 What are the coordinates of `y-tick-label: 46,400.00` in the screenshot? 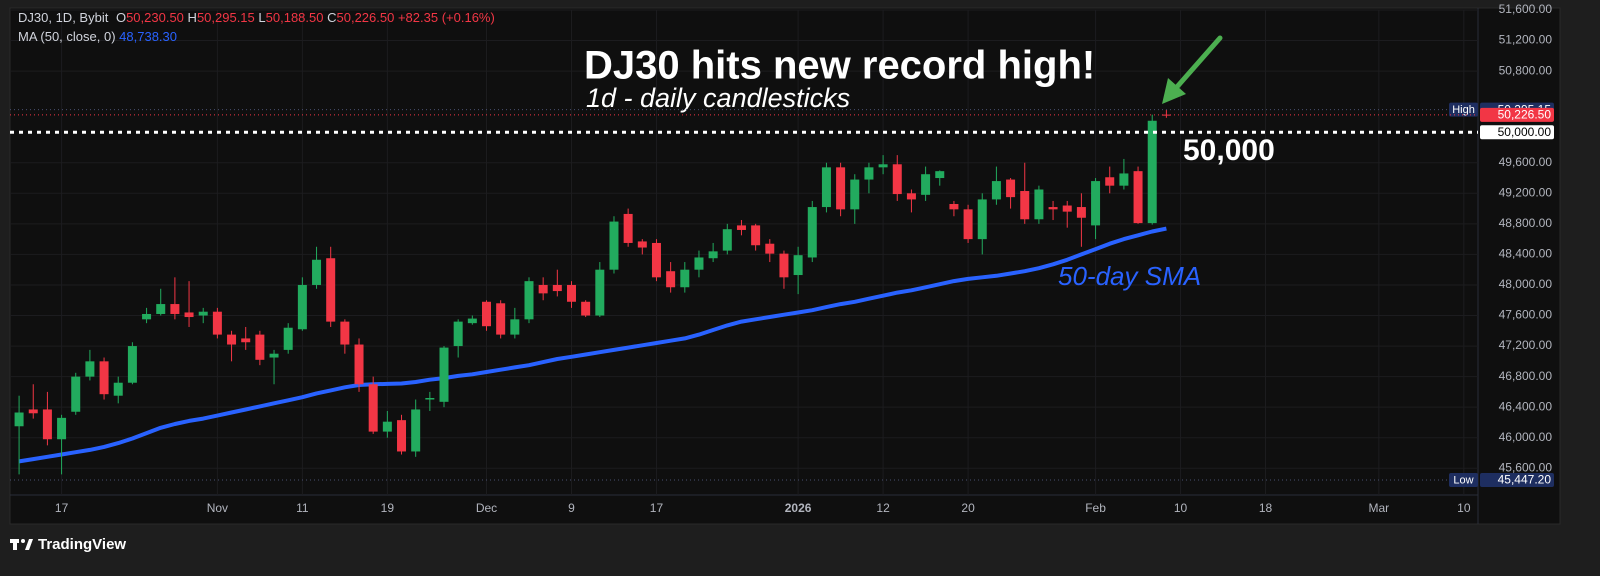 It's located at (1526, 406).